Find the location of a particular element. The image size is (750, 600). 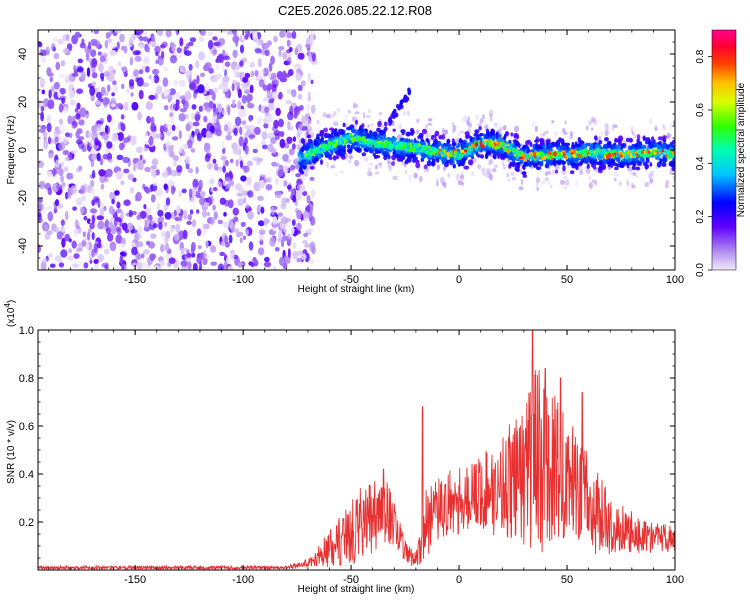

colorbar-label: Normalized spectral amplitude is located at coordinates (741, 149).